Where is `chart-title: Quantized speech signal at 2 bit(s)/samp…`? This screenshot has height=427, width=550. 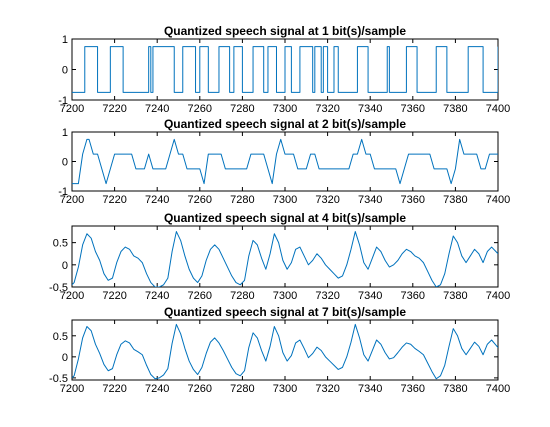 chart-title: Quantized speech signal at 2 bit(s)/samp… is located at coordinates (285, 124).